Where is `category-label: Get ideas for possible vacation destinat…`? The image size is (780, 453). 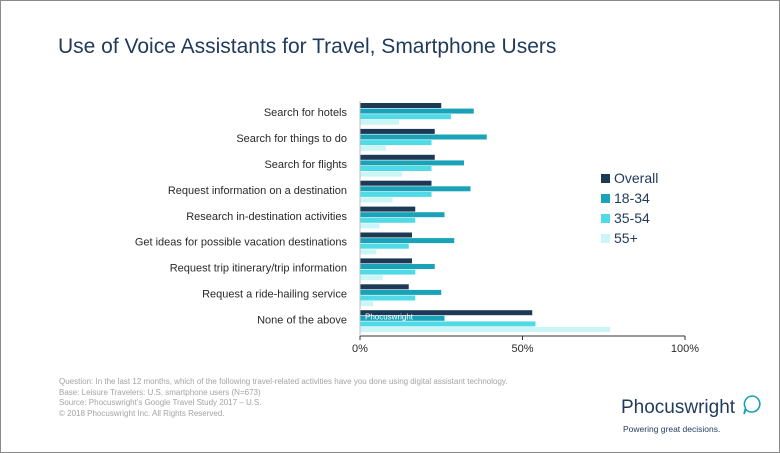 category-label: Get ideas for possible vacation destinat… is located at coordinates (241, 243).